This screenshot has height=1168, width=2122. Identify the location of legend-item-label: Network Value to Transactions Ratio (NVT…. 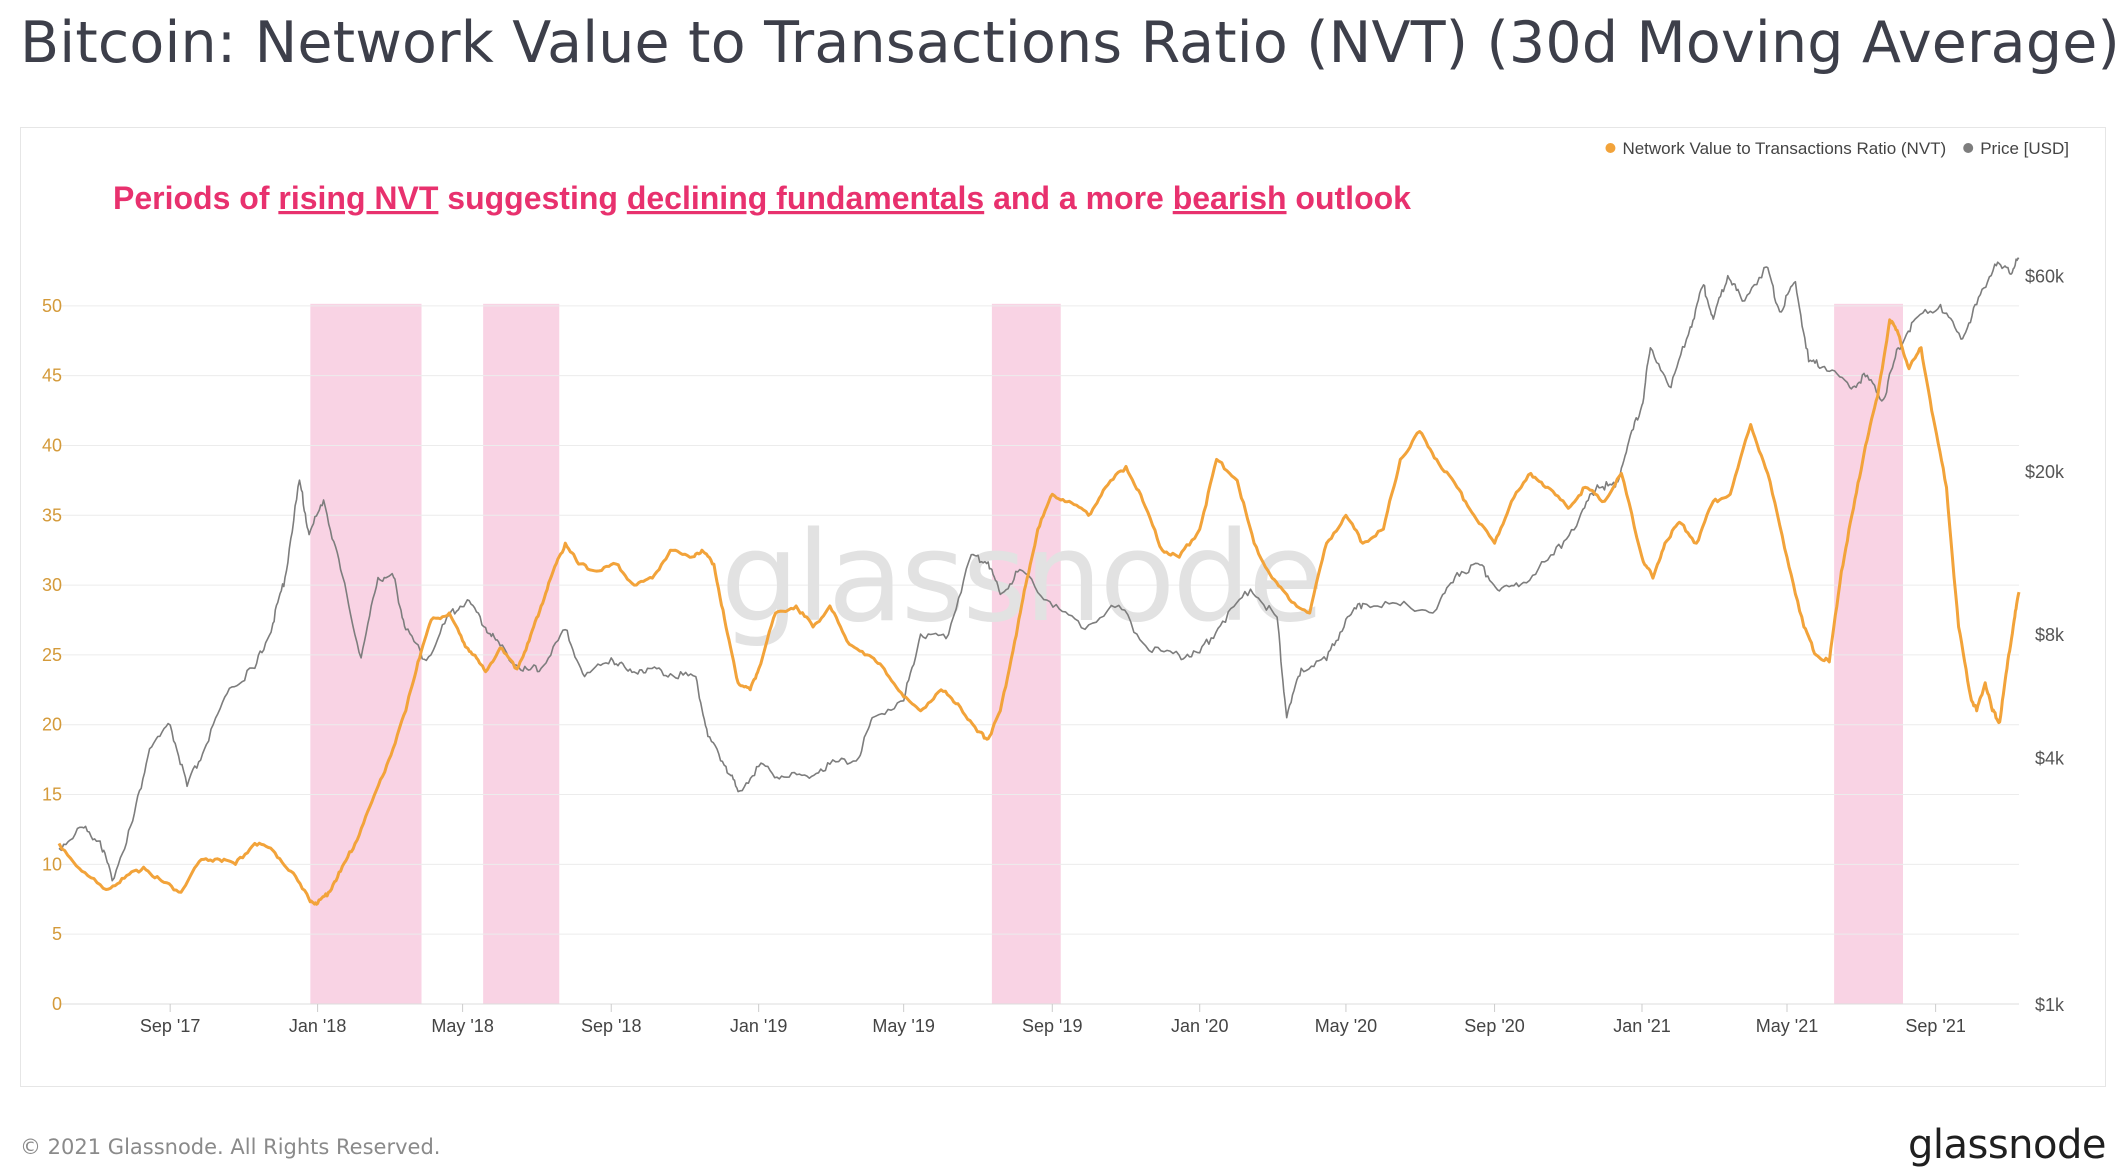
(1784, 148).